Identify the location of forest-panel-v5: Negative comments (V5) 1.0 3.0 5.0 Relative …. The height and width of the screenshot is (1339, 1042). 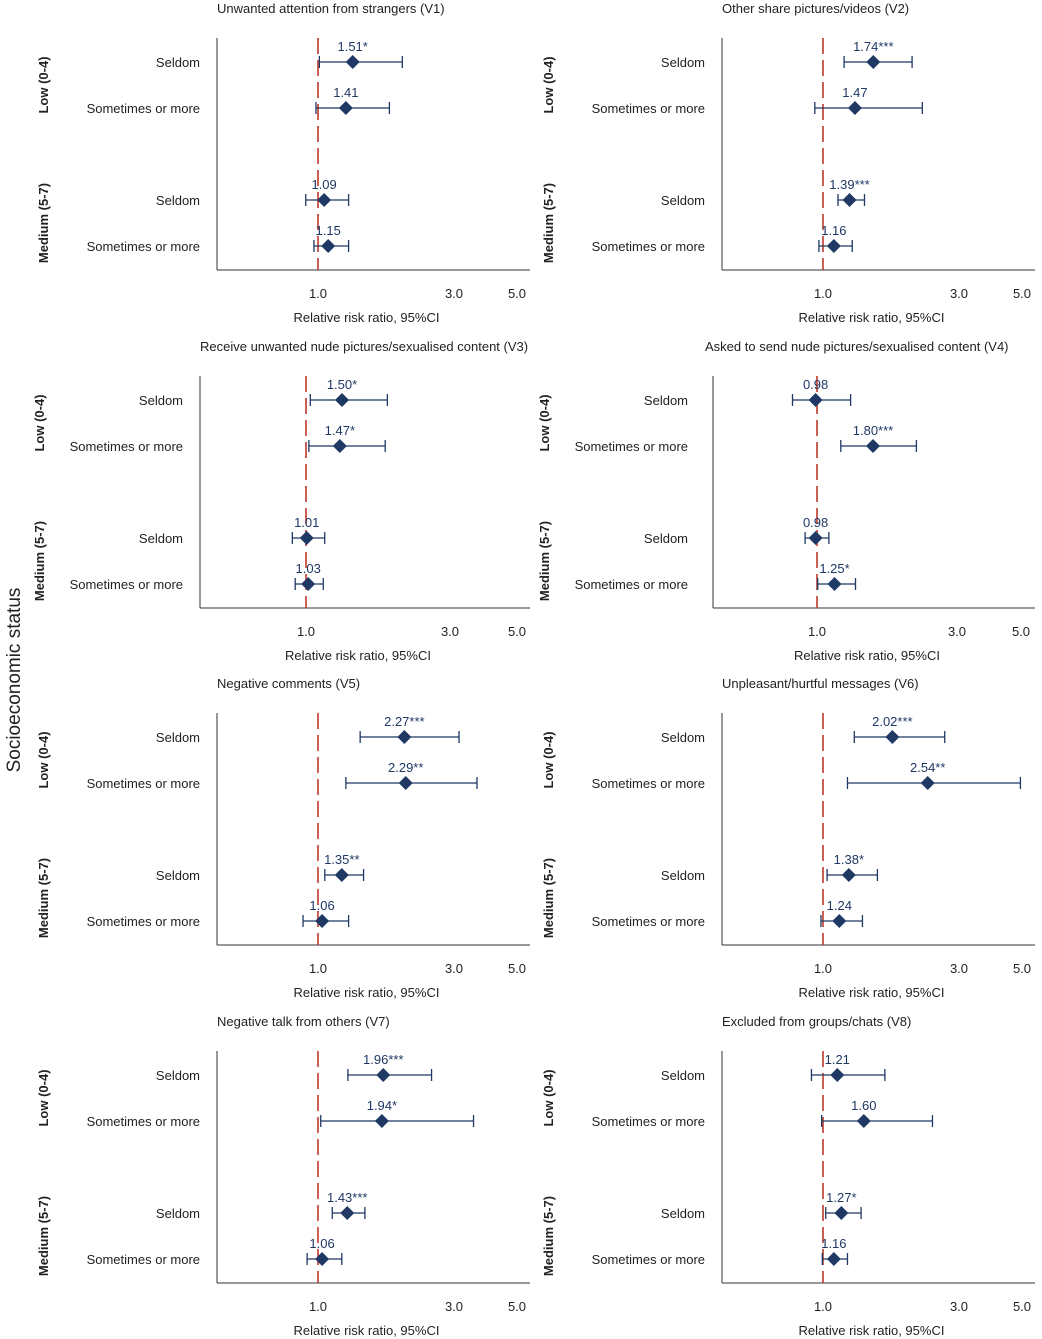
(283, 838).